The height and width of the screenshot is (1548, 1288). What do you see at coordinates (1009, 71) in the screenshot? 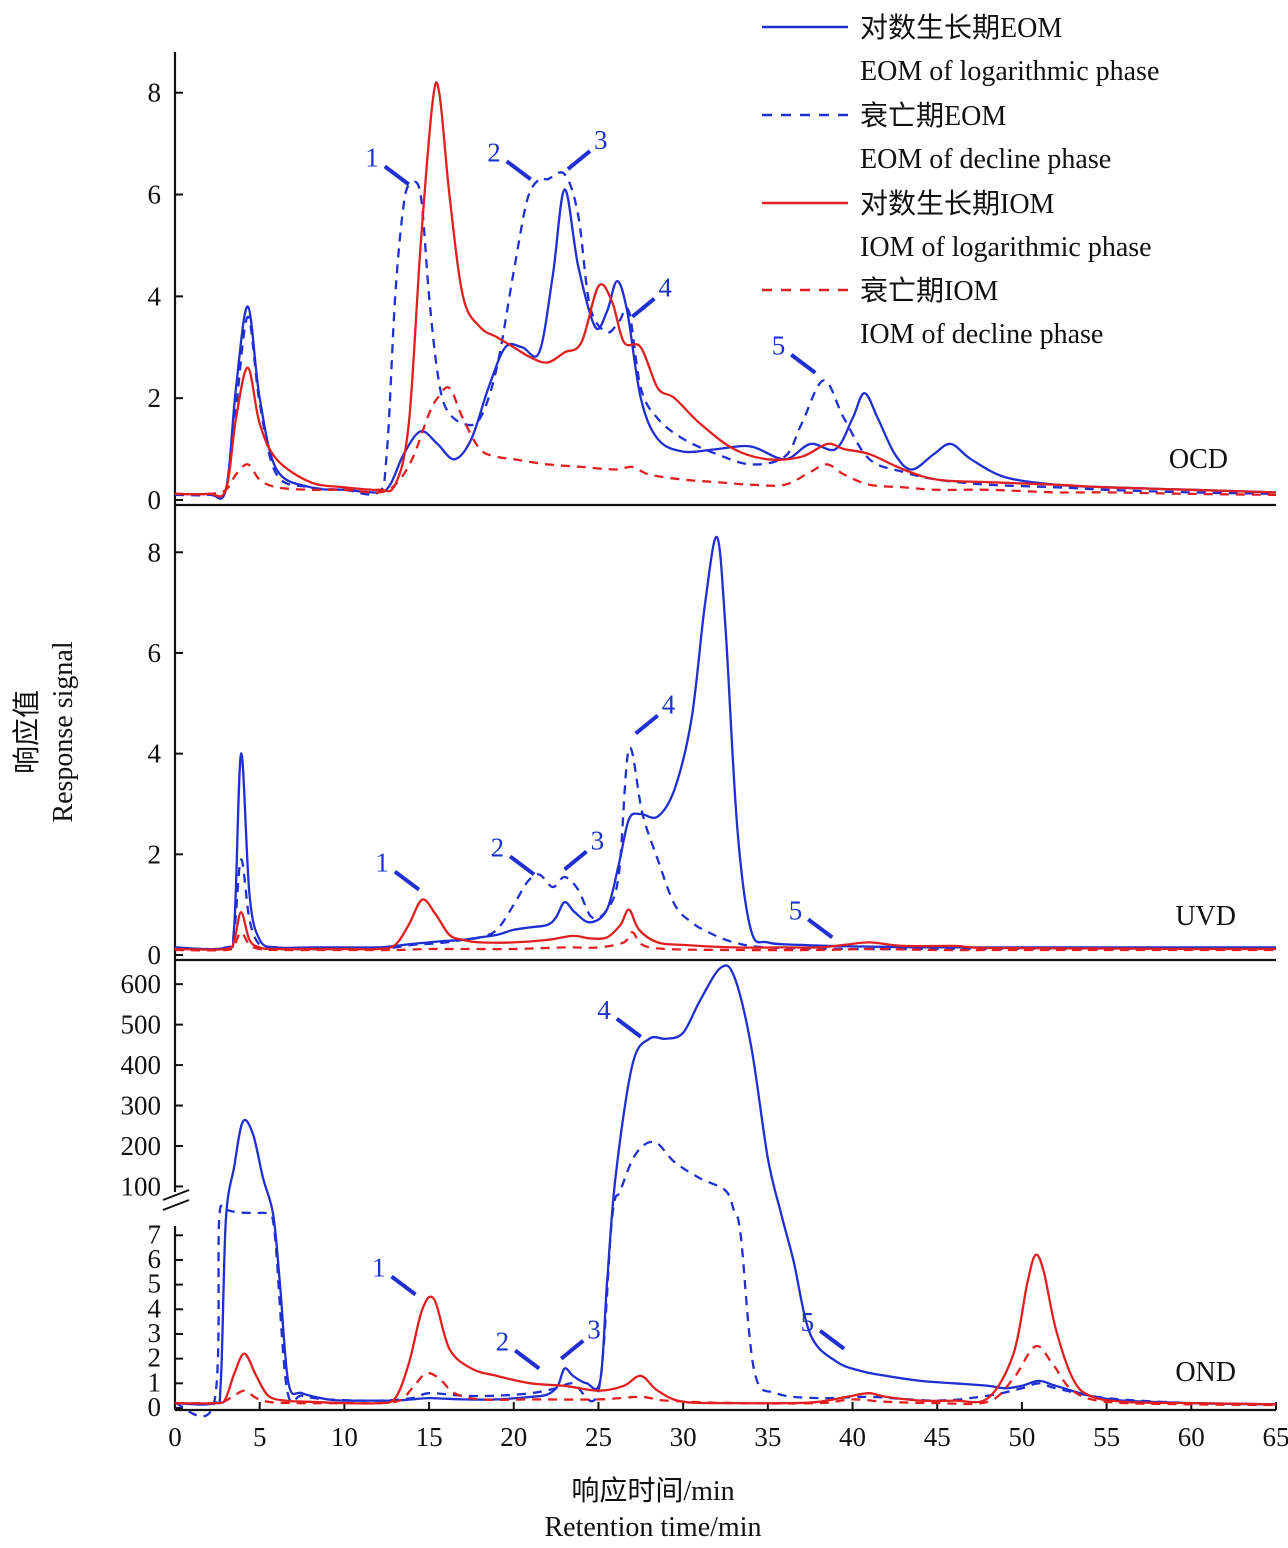
I see `legend-label-en: EOM of logarithmic phase` at bounding box center [1009, 71].